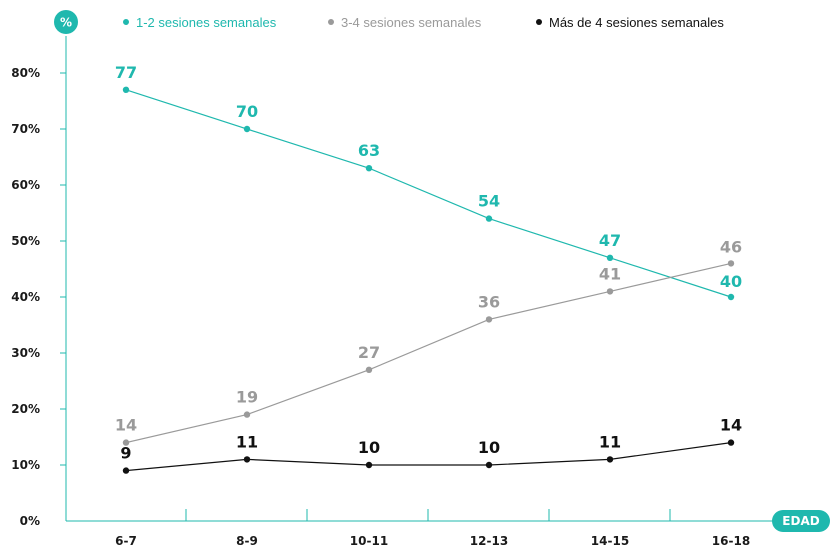 The height and width of the screenshot is (550, 833). I want to click on legend-item-1-2-sesiones: 1-2 sesiones semanales, so click(200, 22).